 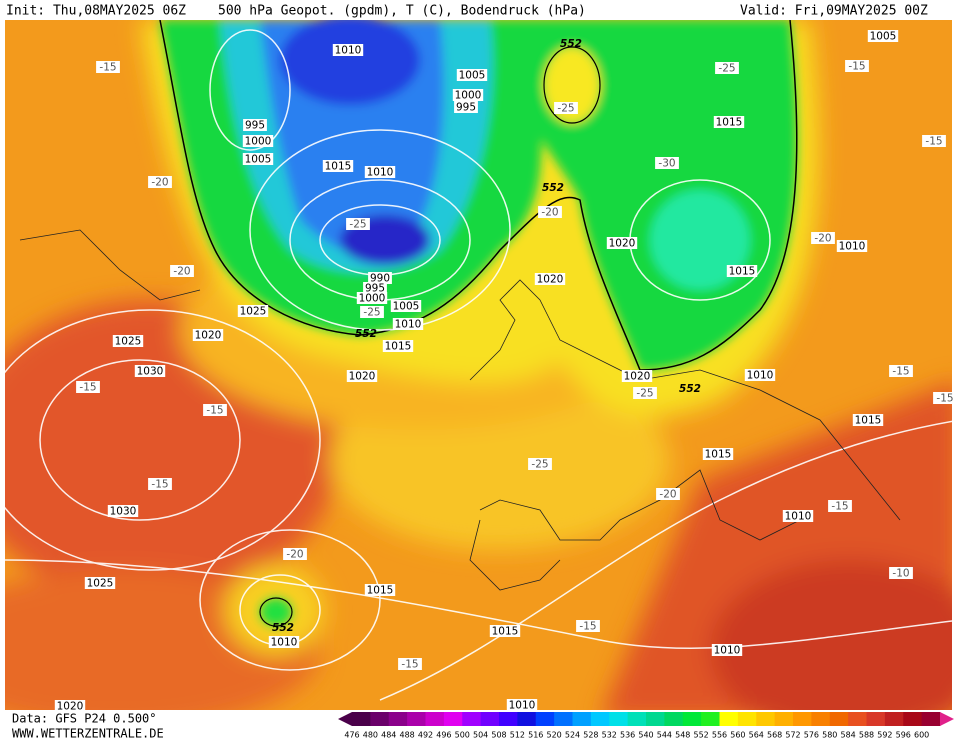 I want to click on scale-label: 592, so click(x=884, y=735).